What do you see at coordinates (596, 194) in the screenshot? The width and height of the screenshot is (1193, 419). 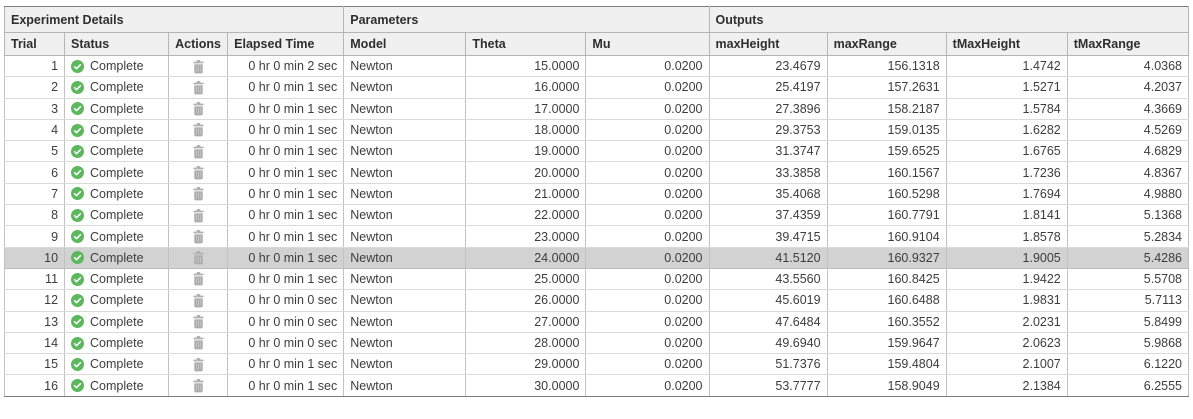 I see `table-row: 7 Complete 0` at bounding box center [596, 194].